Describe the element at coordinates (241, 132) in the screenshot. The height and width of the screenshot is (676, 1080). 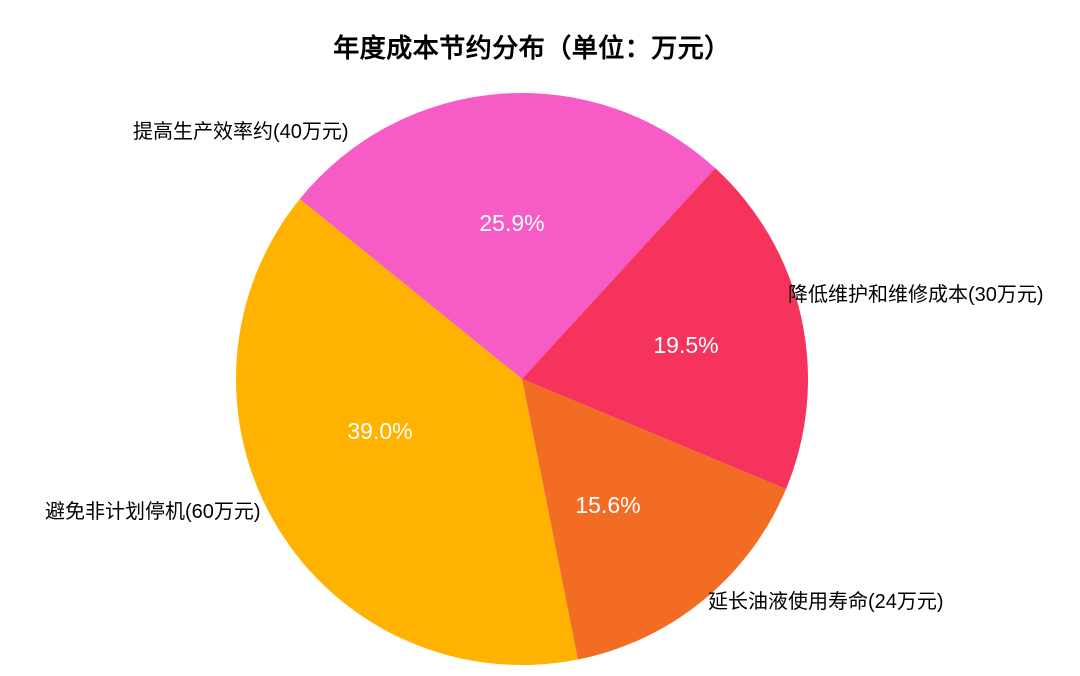
I see `slice-label-1: 提高生产效率约(40万元)` at that location.